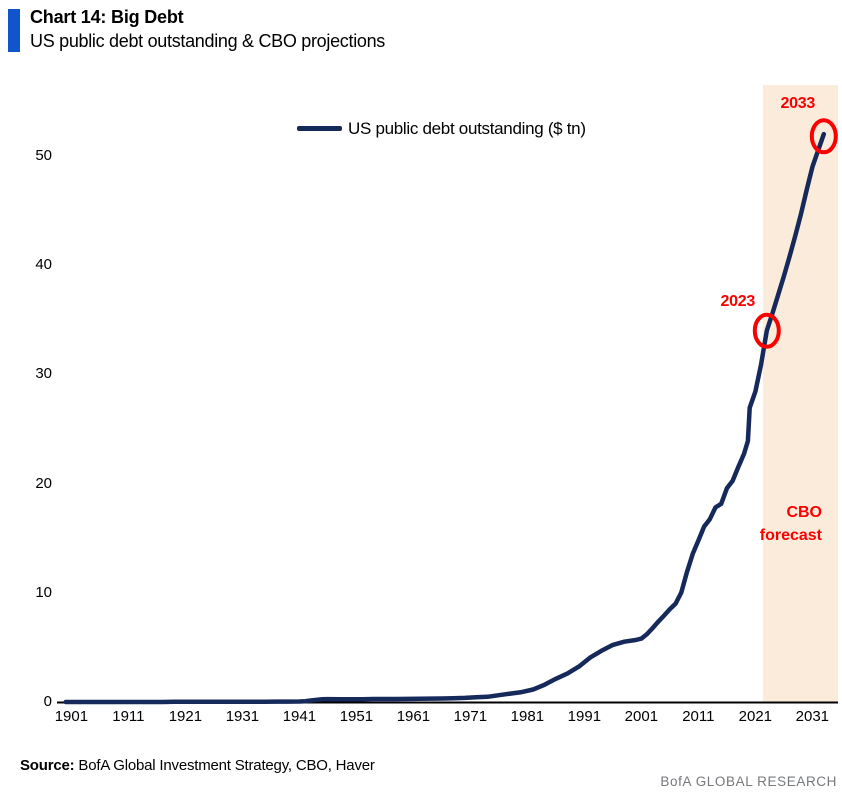 The height and width of the screenshot is (803, 842). Describe the element at coordinates (738, 301) in the screenshot. I see `annotation-label-2023: 2023` at that location.